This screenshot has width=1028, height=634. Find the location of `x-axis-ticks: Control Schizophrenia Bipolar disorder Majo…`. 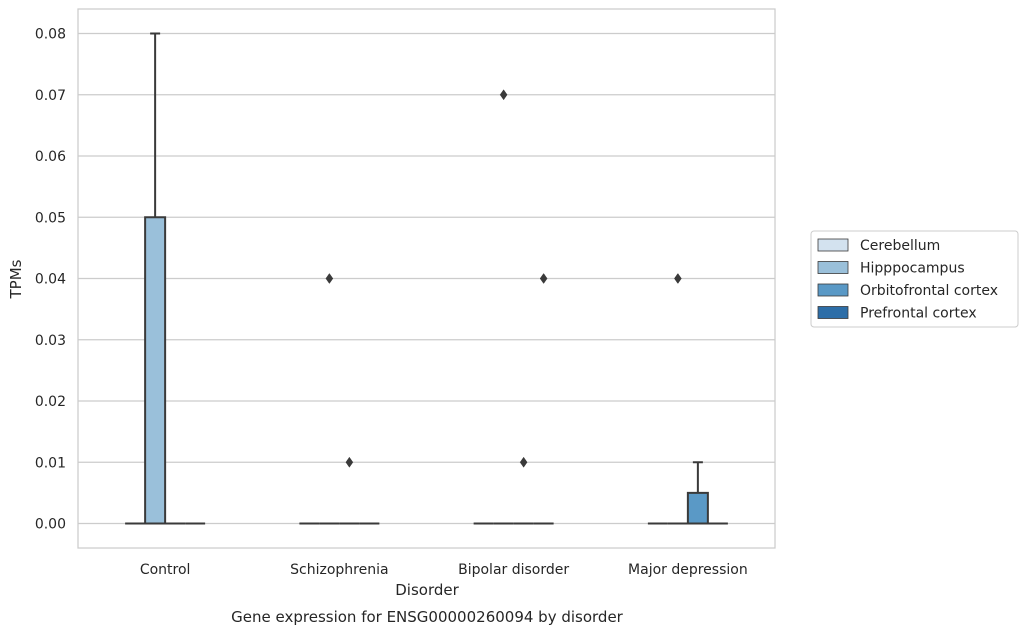

x-axis-ticks: Control Schizophrenia Bipolar disorder Majo… is located at coordinates (444, 570).